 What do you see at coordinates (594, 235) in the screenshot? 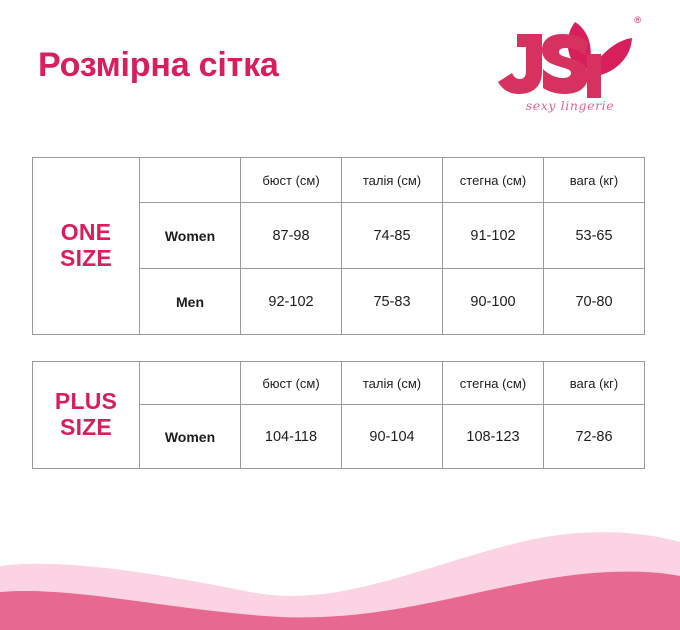
I see `cell-women-weight: 53-65` at bounding box center [594, 235].